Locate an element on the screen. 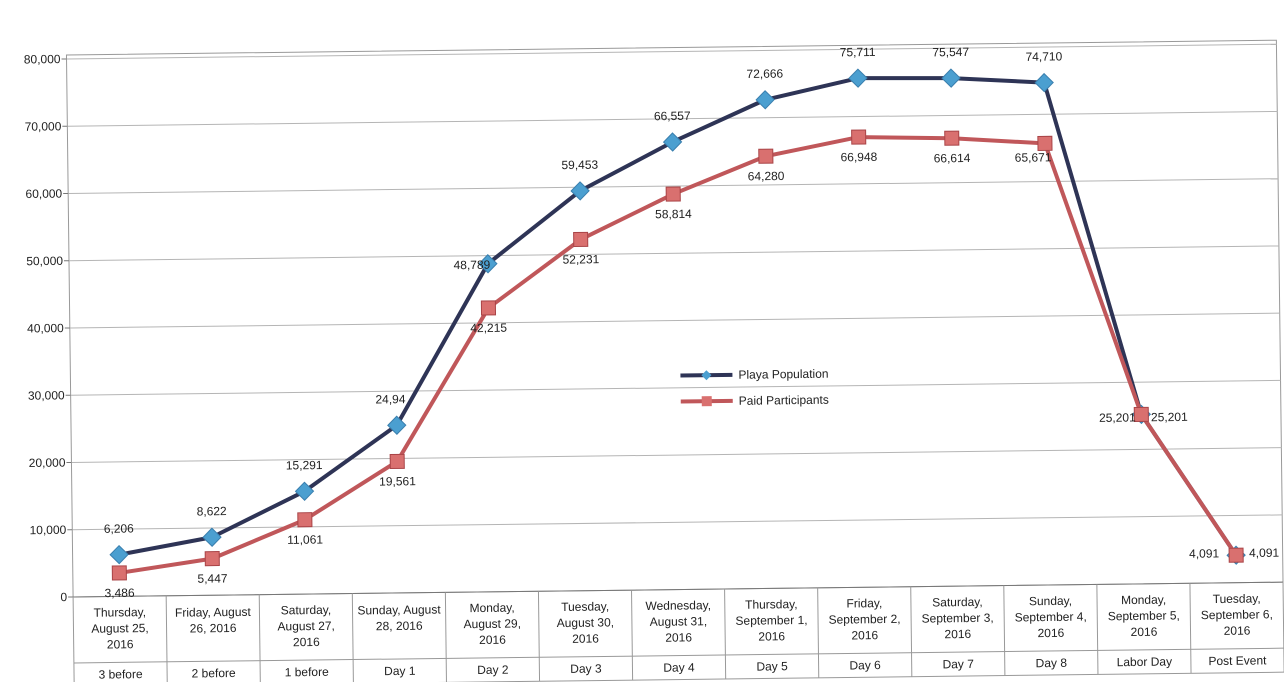 This screenshot has height=682, width=1284. data-label: 8,622 is located at coordinates (212, 511).